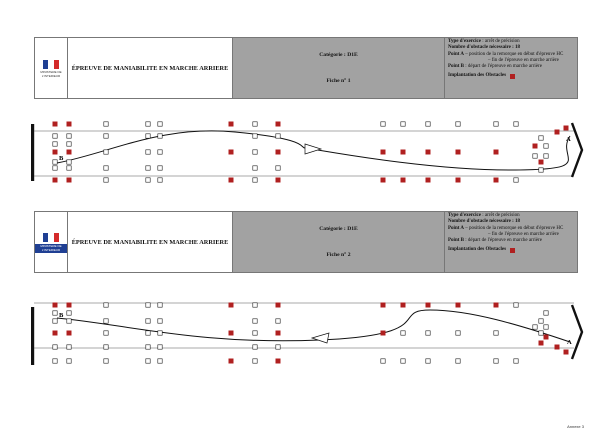 This screenshot has height=435, width=614. What do you see at coordinates (51, 242) in the screenshot?
I see `sheet2-logo: MINISTERE DE L'INTERIEUR` at bounding box center [51, 242].